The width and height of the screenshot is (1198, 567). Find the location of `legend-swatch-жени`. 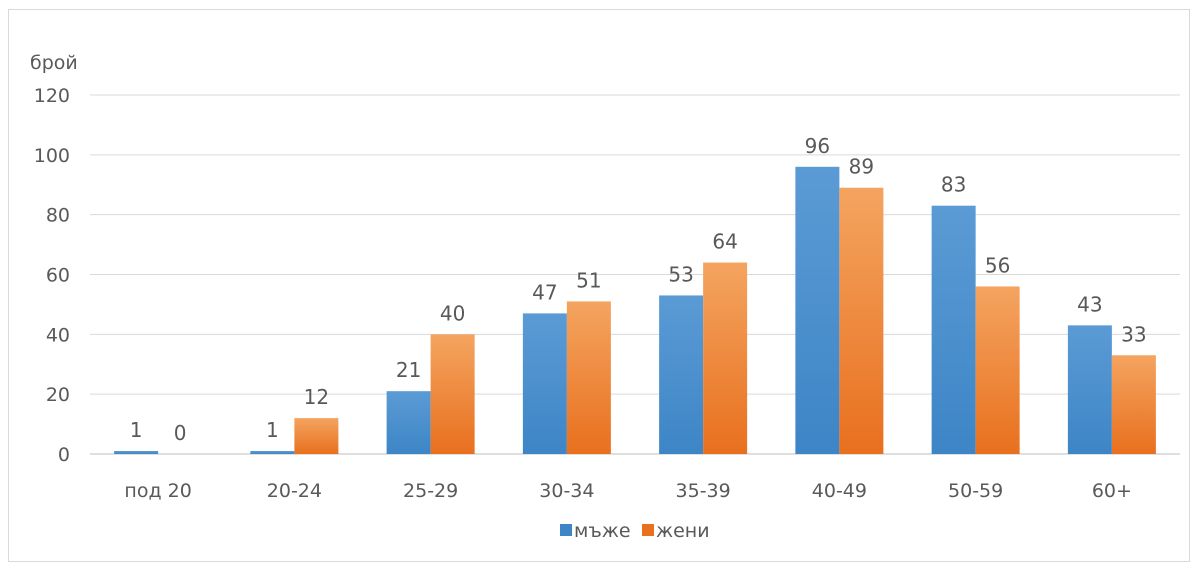

legend-swatch-жени is located at coordinates (648, 530).